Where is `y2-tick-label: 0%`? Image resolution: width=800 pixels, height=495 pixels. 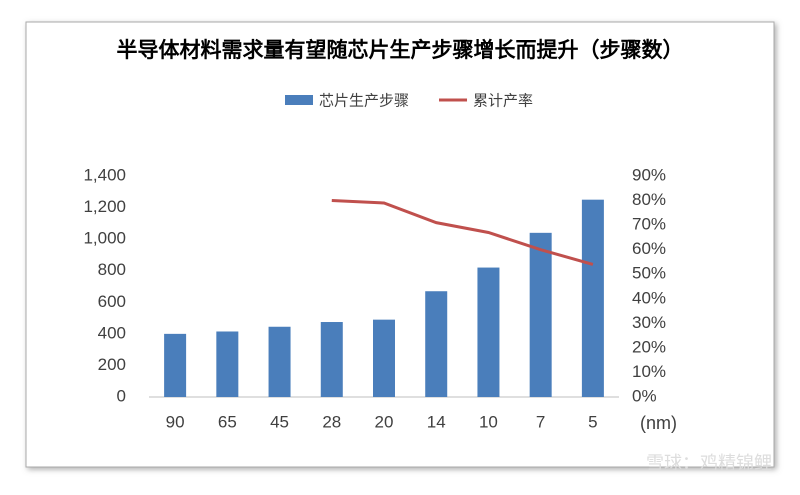 y2-tick-label: 0% is located at coordinates (644, 395).